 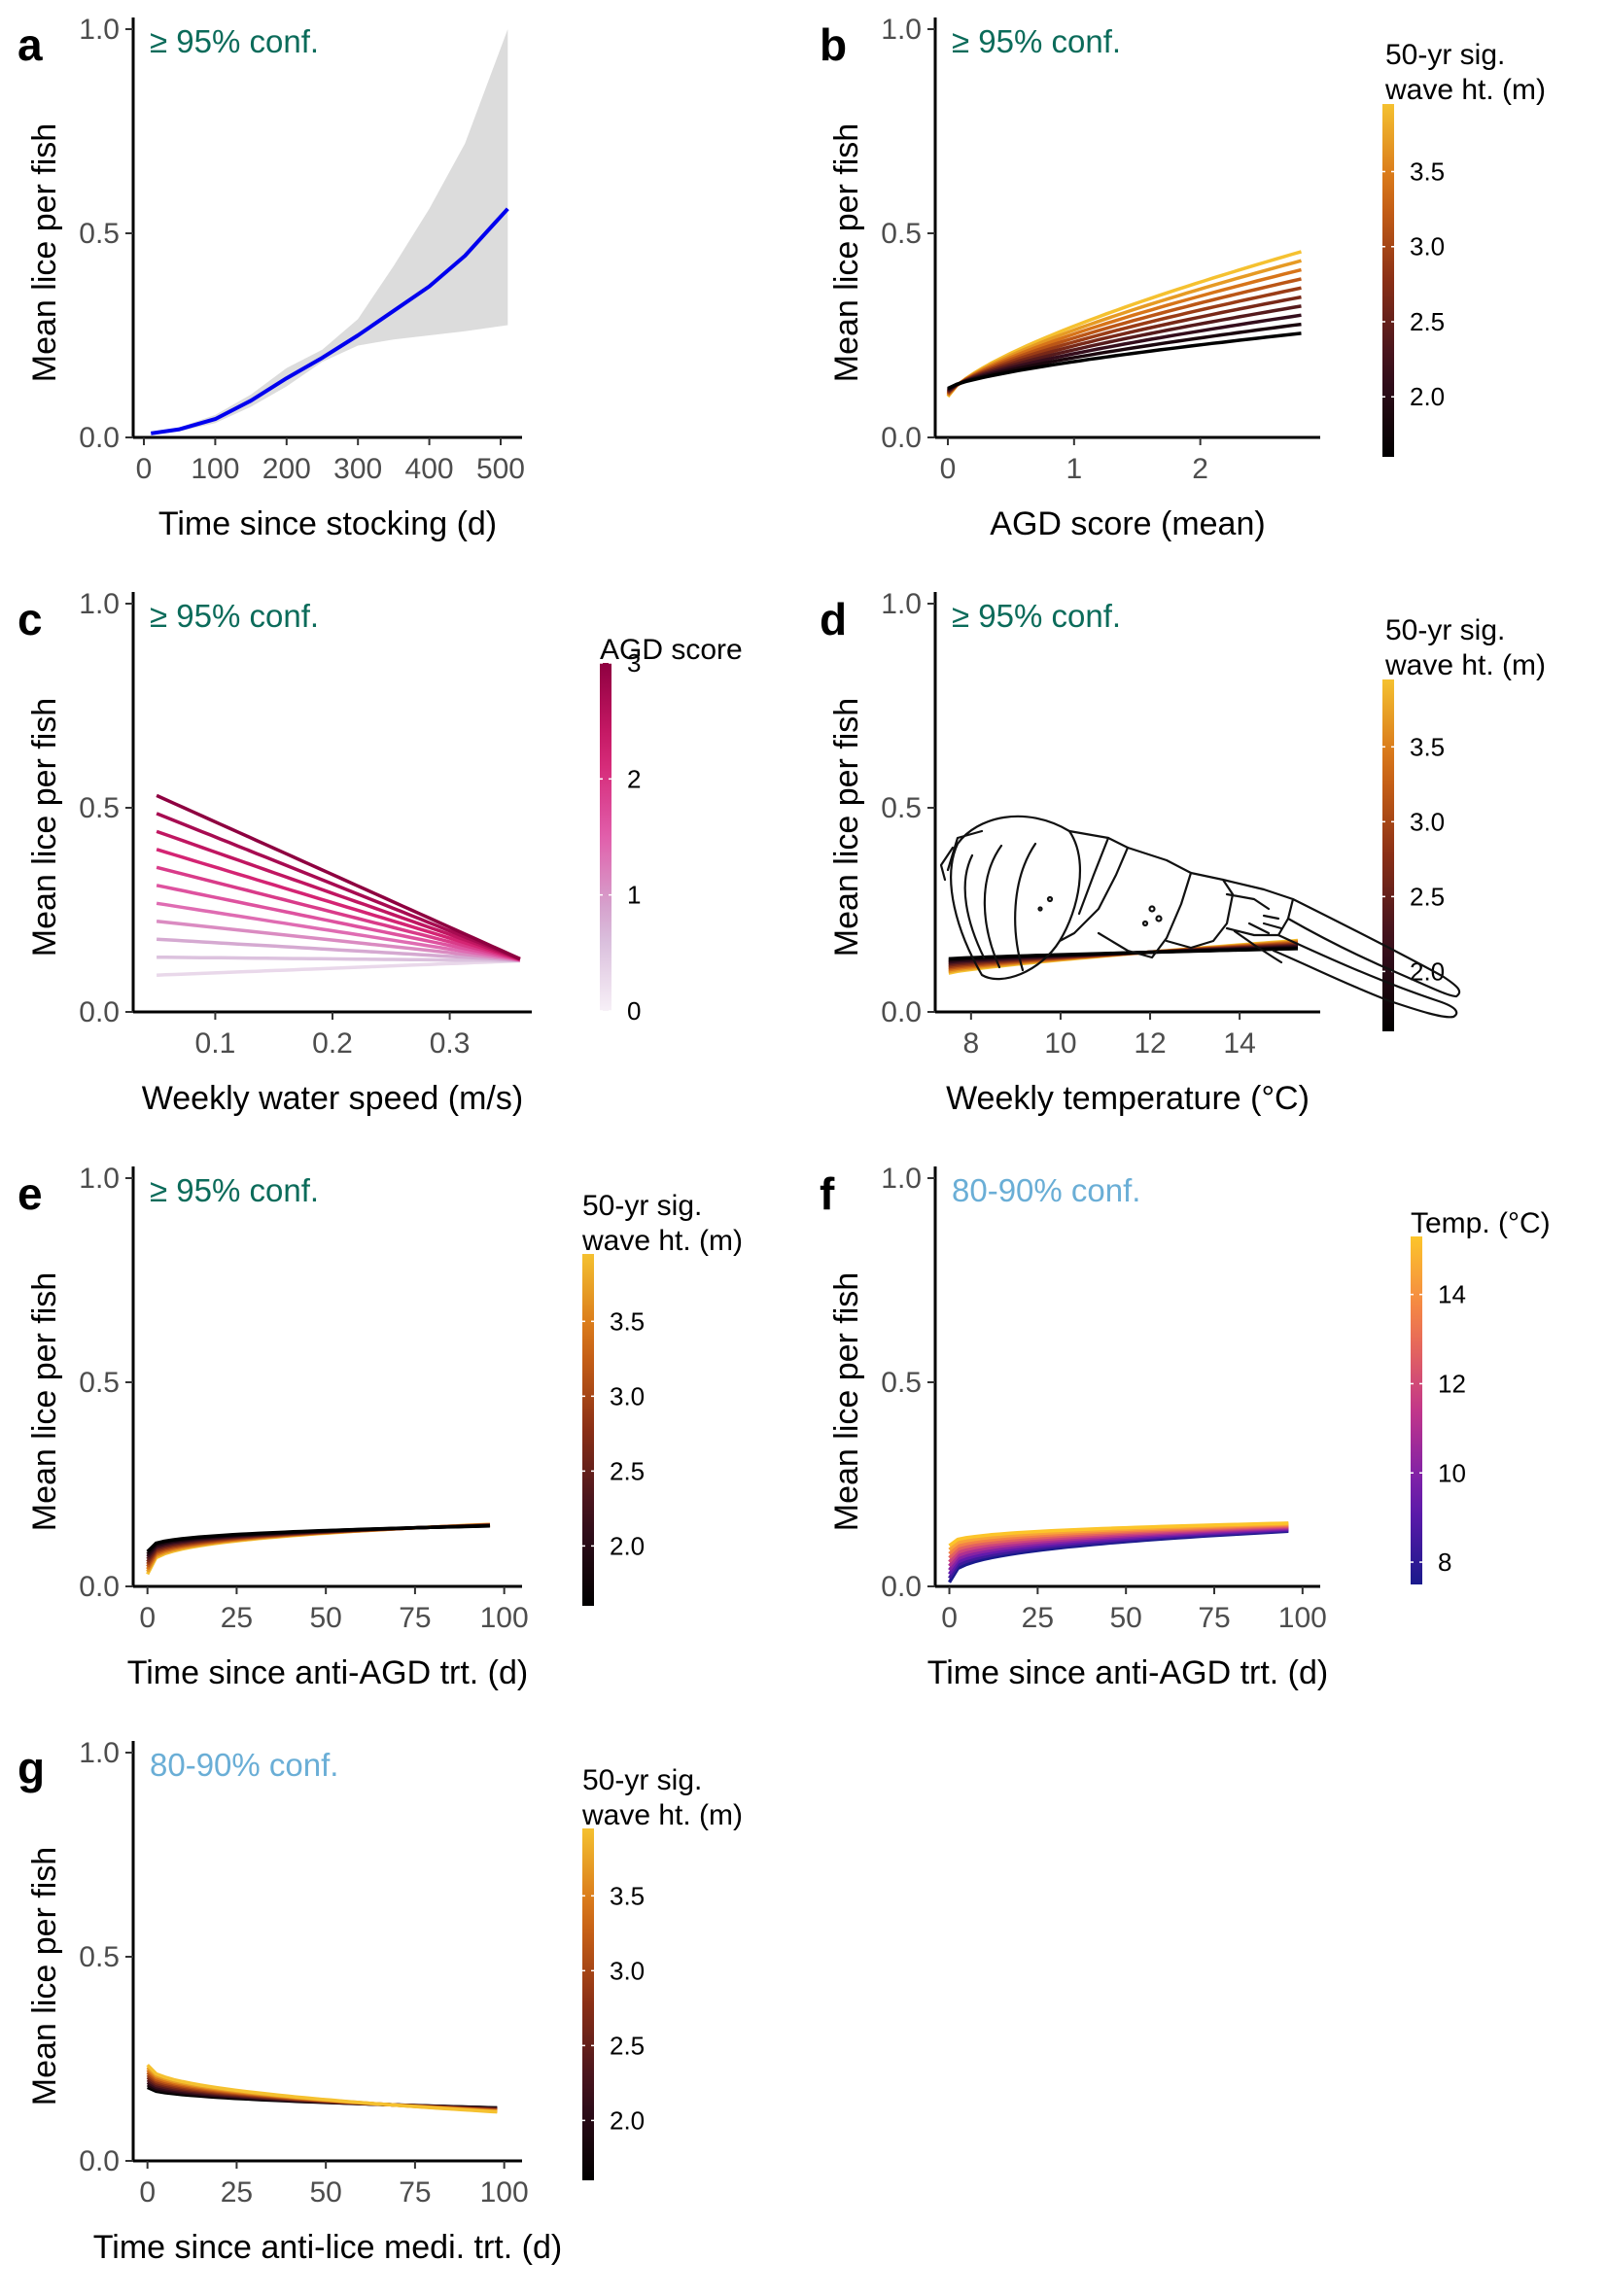 I want to click on panel-letter: e, so click(x=30, y=1193).